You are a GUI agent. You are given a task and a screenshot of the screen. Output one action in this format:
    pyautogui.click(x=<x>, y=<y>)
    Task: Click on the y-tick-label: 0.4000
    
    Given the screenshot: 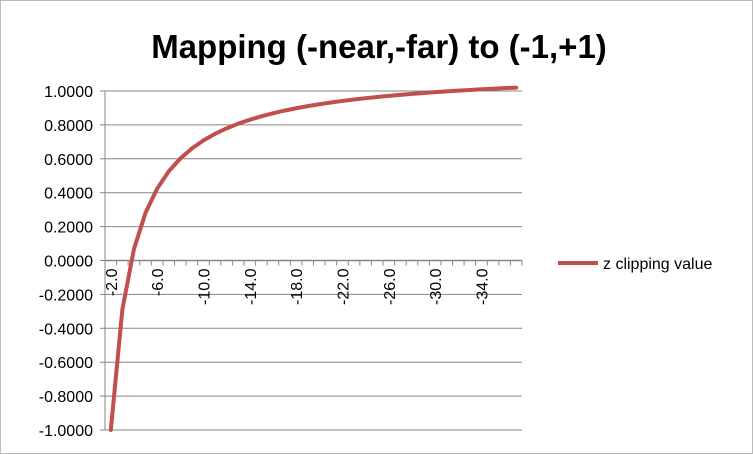 What is the action you would take?
    pyautogui.click(x=68, y=194)
    